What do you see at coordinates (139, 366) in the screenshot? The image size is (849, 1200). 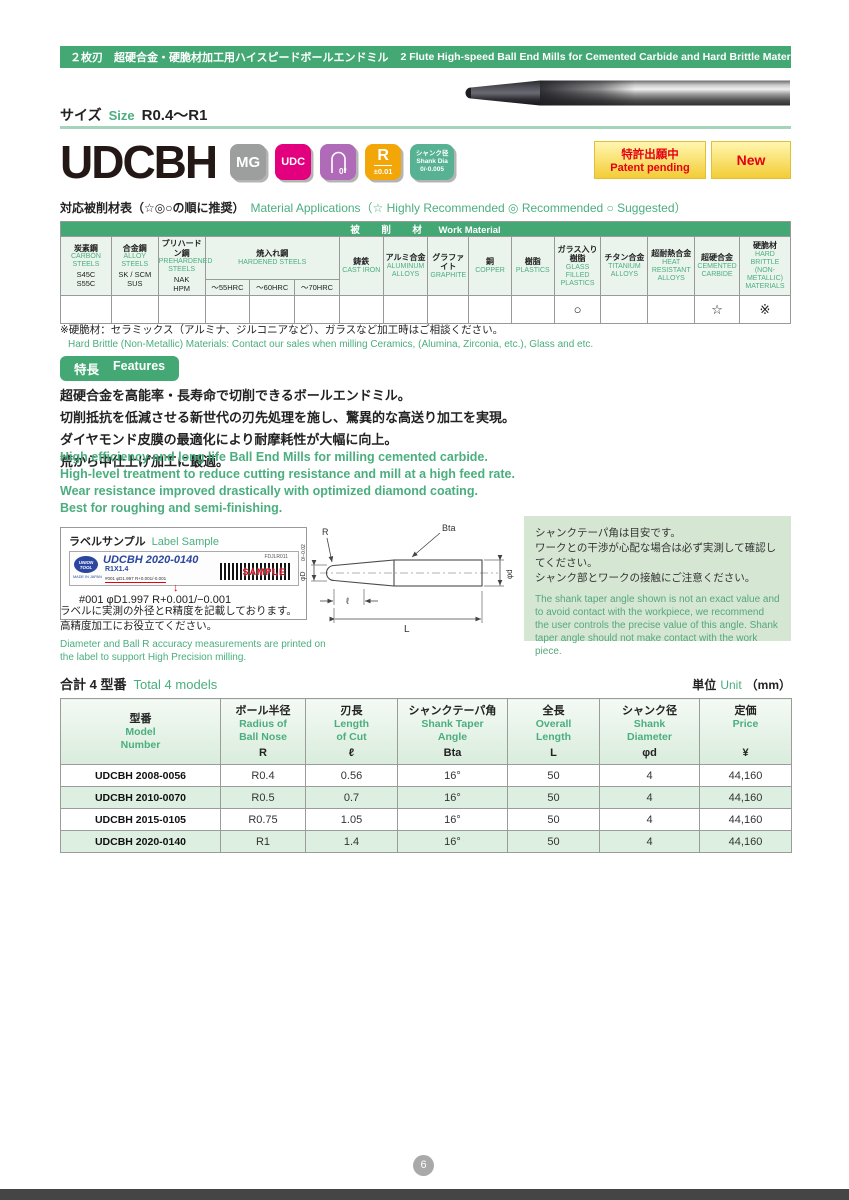 I see `features-badge-en: Features` at bounding box center [139, 366].